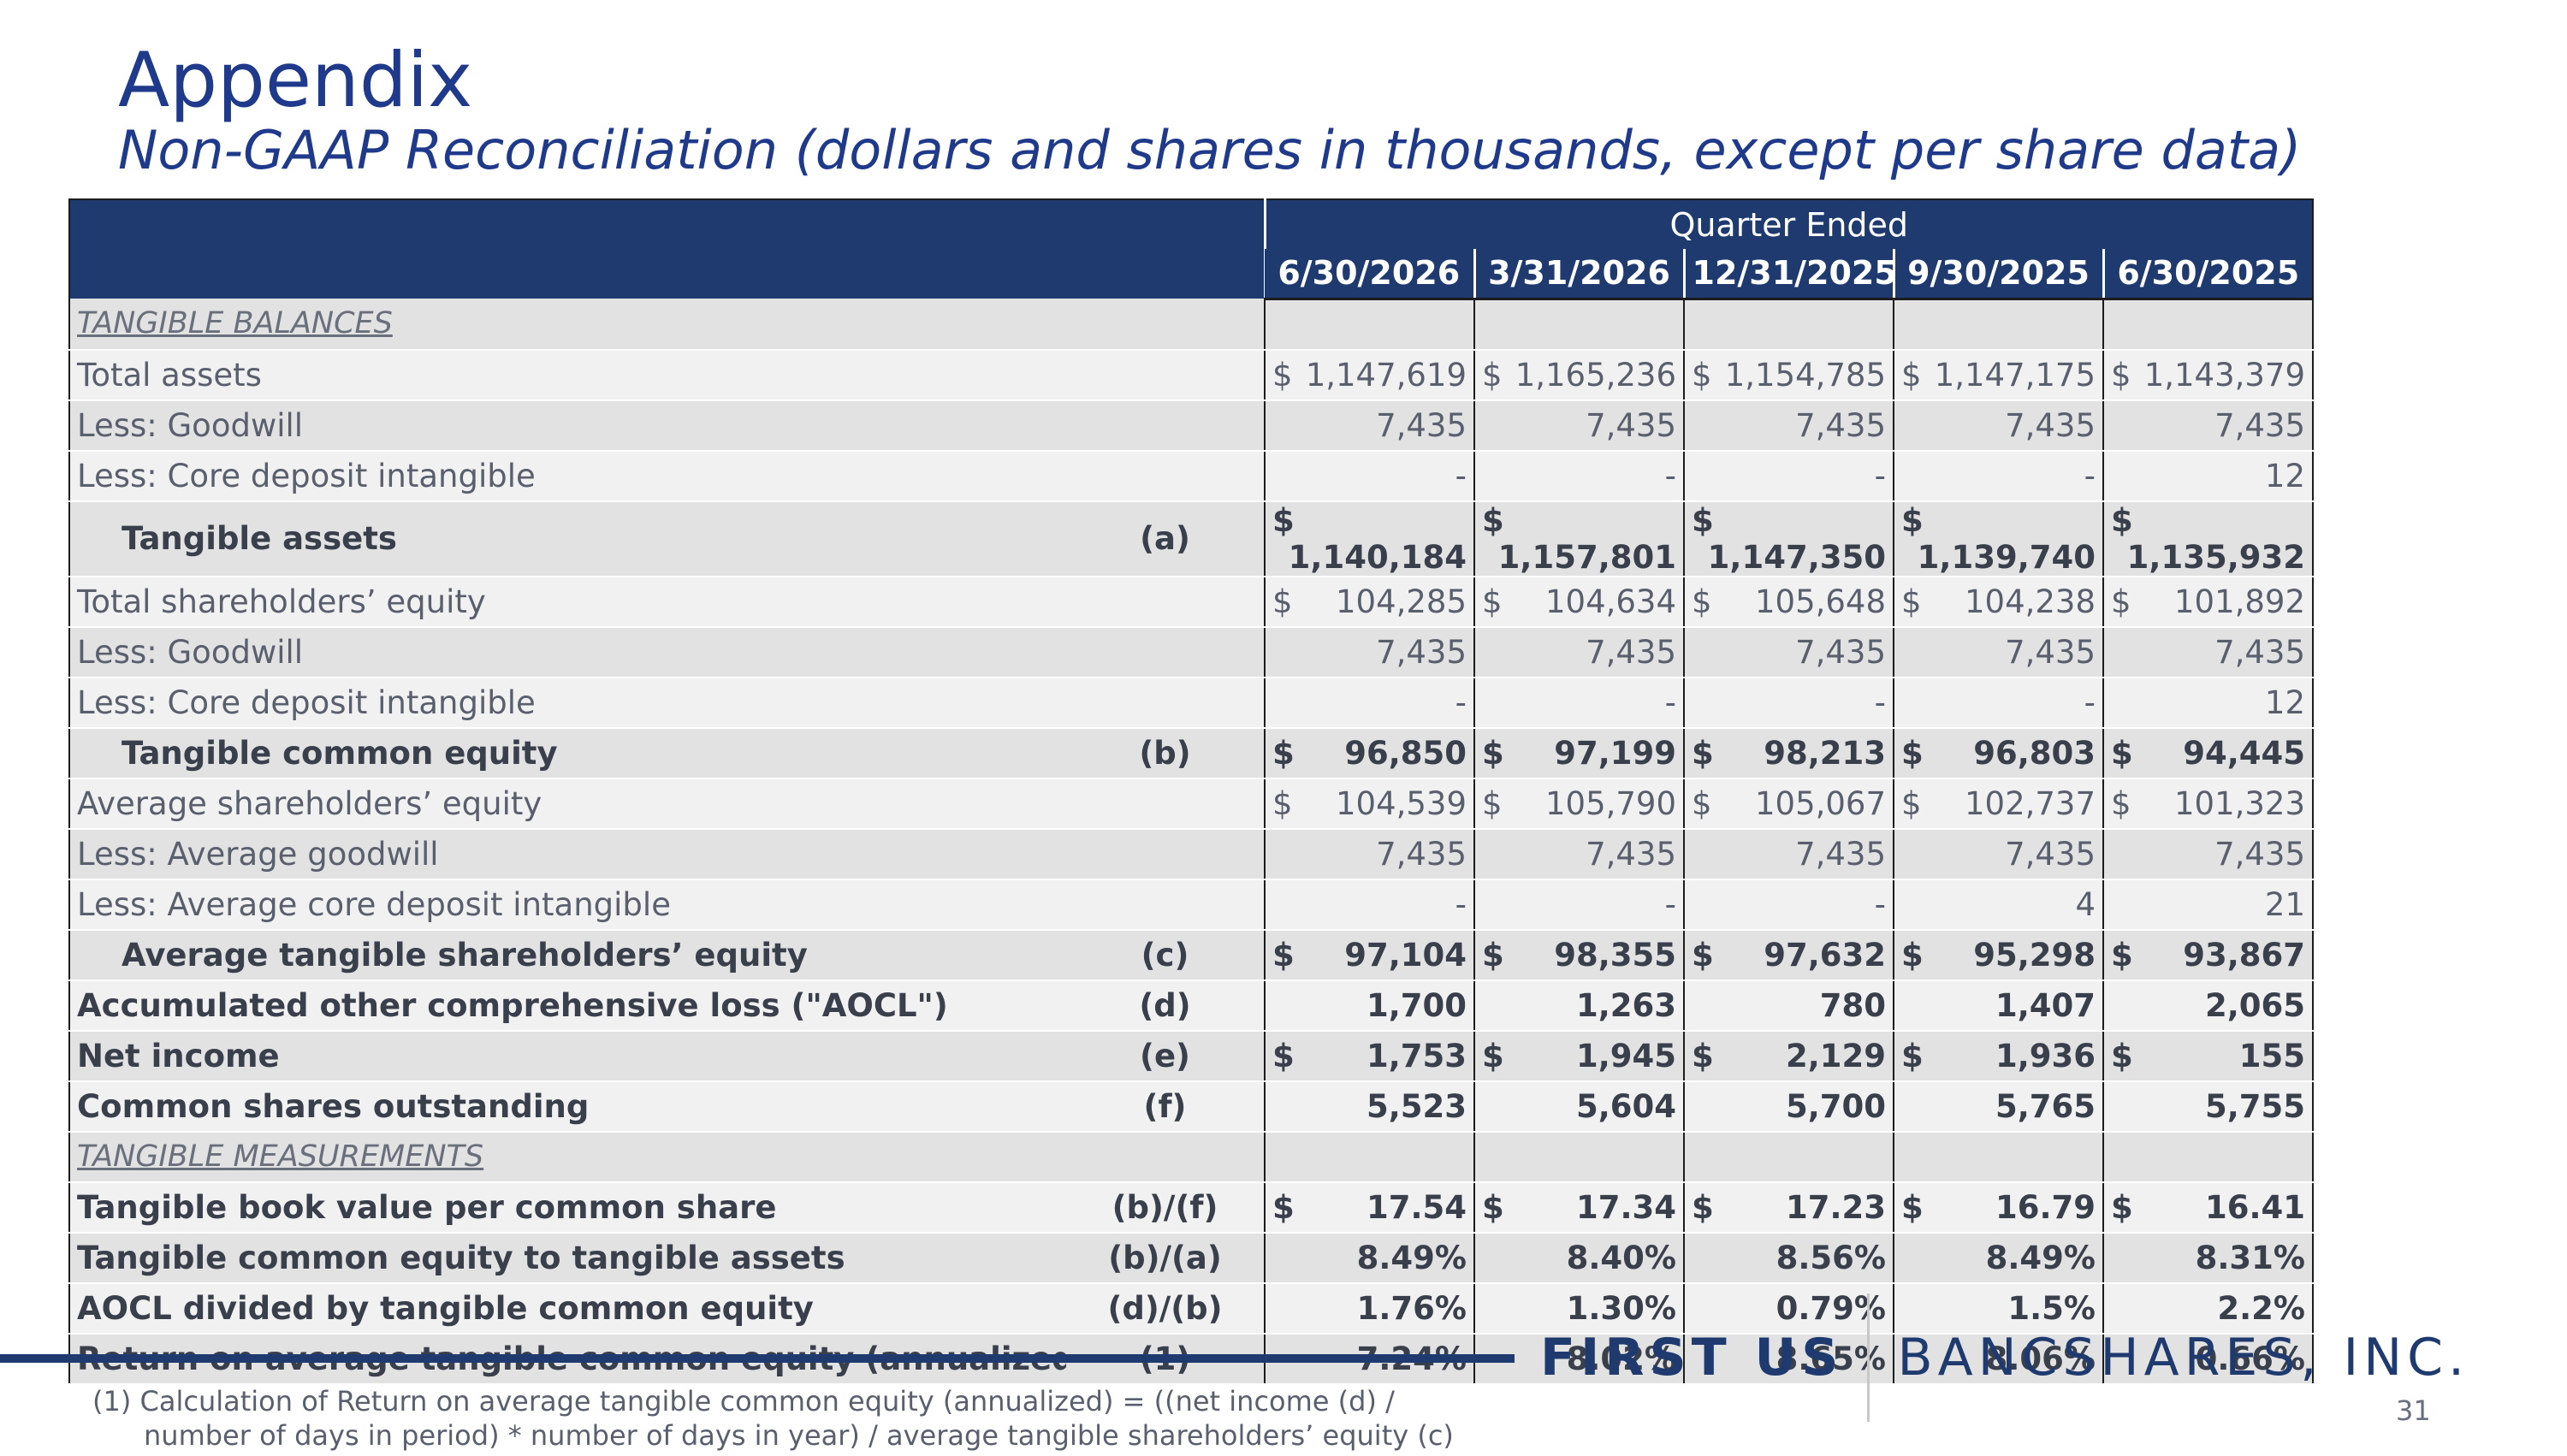 Image resolution: width=2567 pixels, height=1456 pixels. I want to click on value-cell: $1,135,932, so click(2207, 538).